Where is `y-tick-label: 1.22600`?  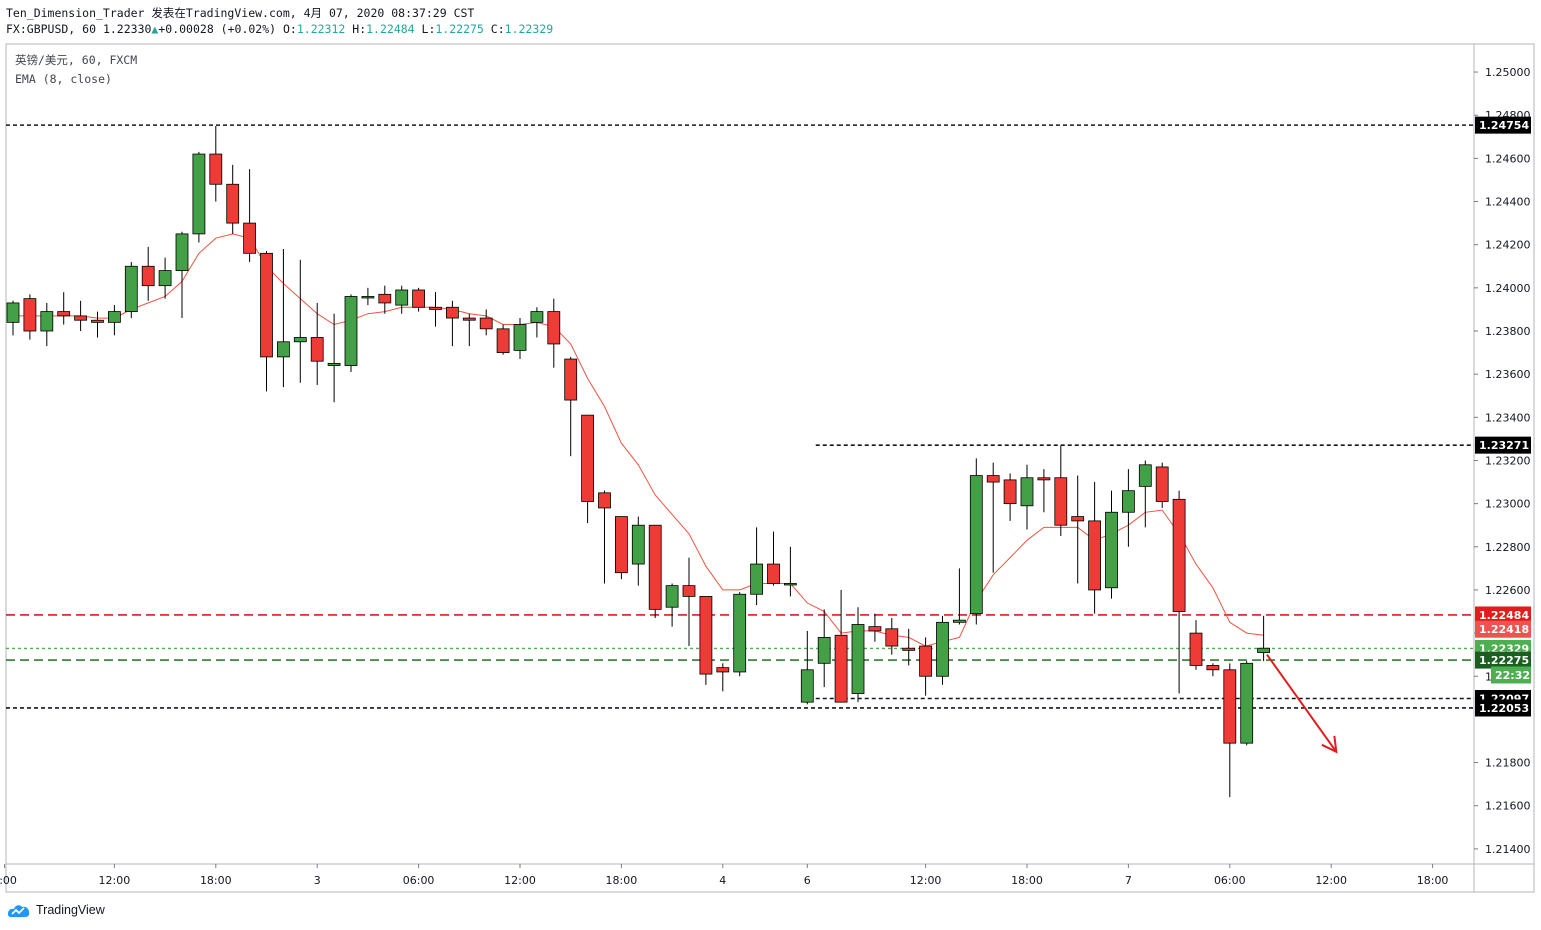 y-tick-label: 1.22600 is located at coordinates (1508, 590).